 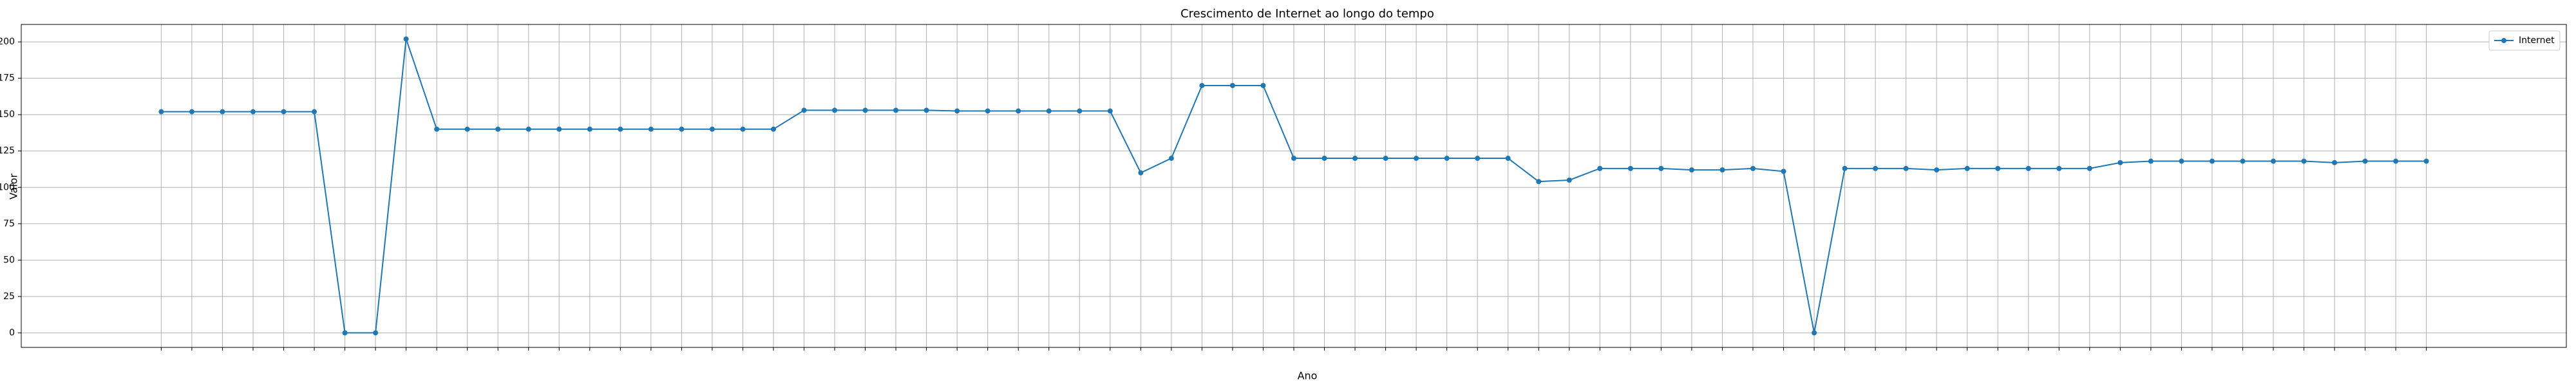 I want to click on legend-box, so click(x=2524, y=40).